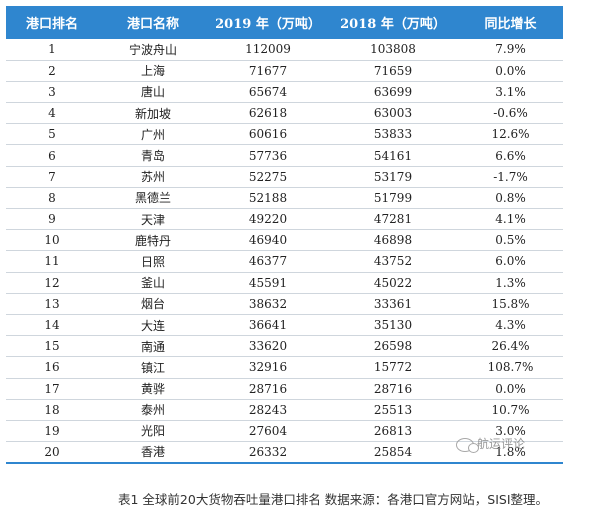 Image resolution: width=602 pixels, height=519 pixels. What do you see at coordinates (153, 261) in the screenshot?
I see `cell-port: 日照` at bounding box center [153, 261].